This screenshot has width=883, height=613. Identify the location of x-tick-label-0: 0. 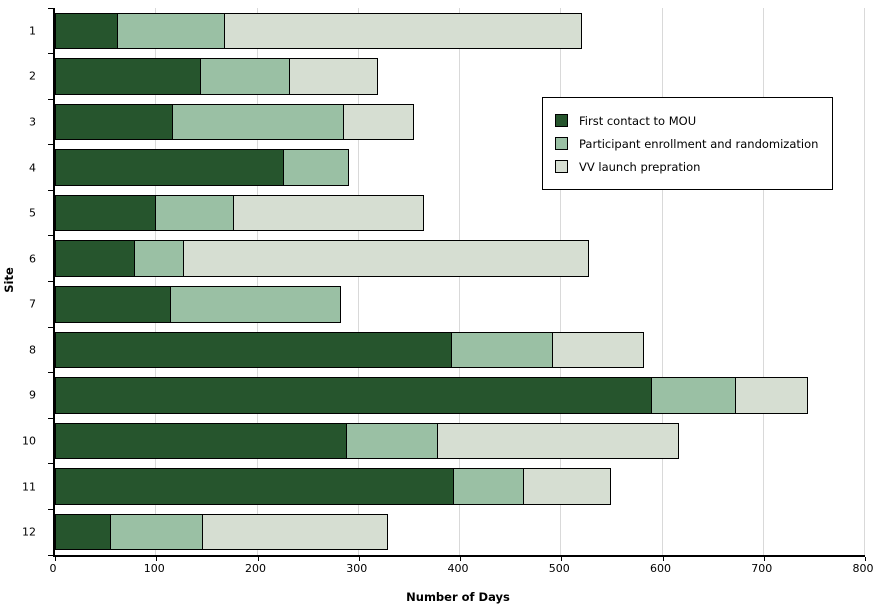
(53, 568).